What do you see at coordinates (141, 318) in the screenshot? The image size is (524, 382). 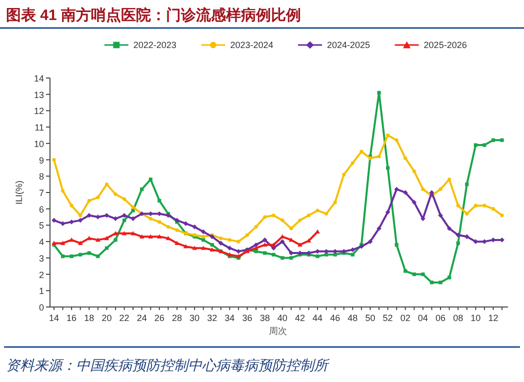 I see `x-tick-label: 24` at bounding box center [141, 318].